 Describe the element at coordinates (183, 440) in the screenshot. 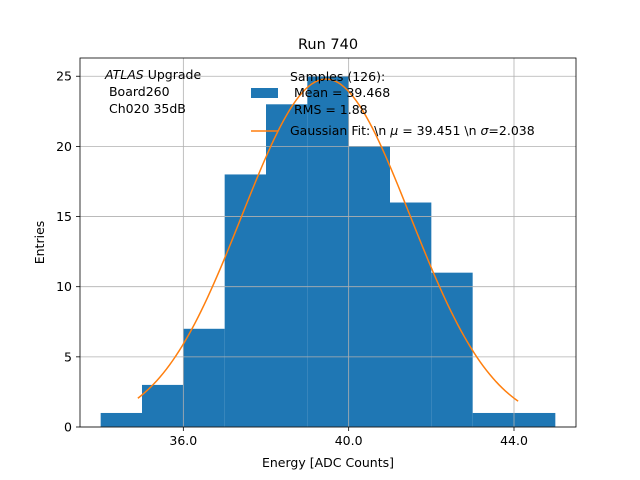

I see `x-tick-label-0: 36.0` at that location.